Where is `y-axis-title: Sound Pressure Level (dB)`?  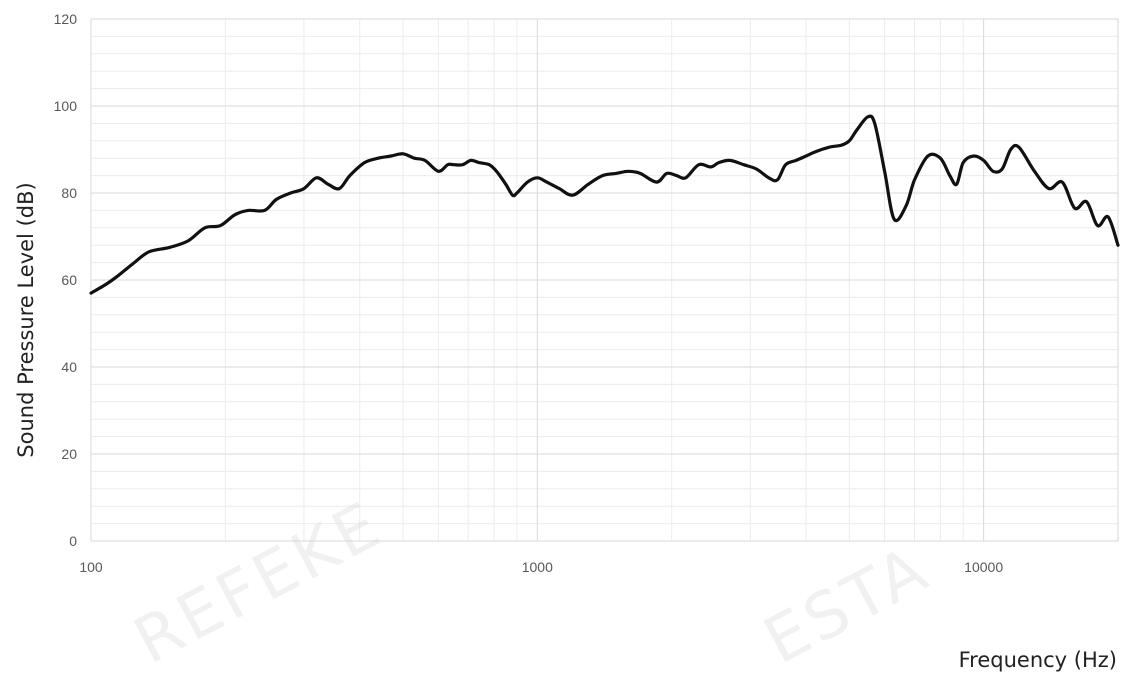 y-axis-title: Sound Pressure Level (dB) is located at coordinates (26, 319).